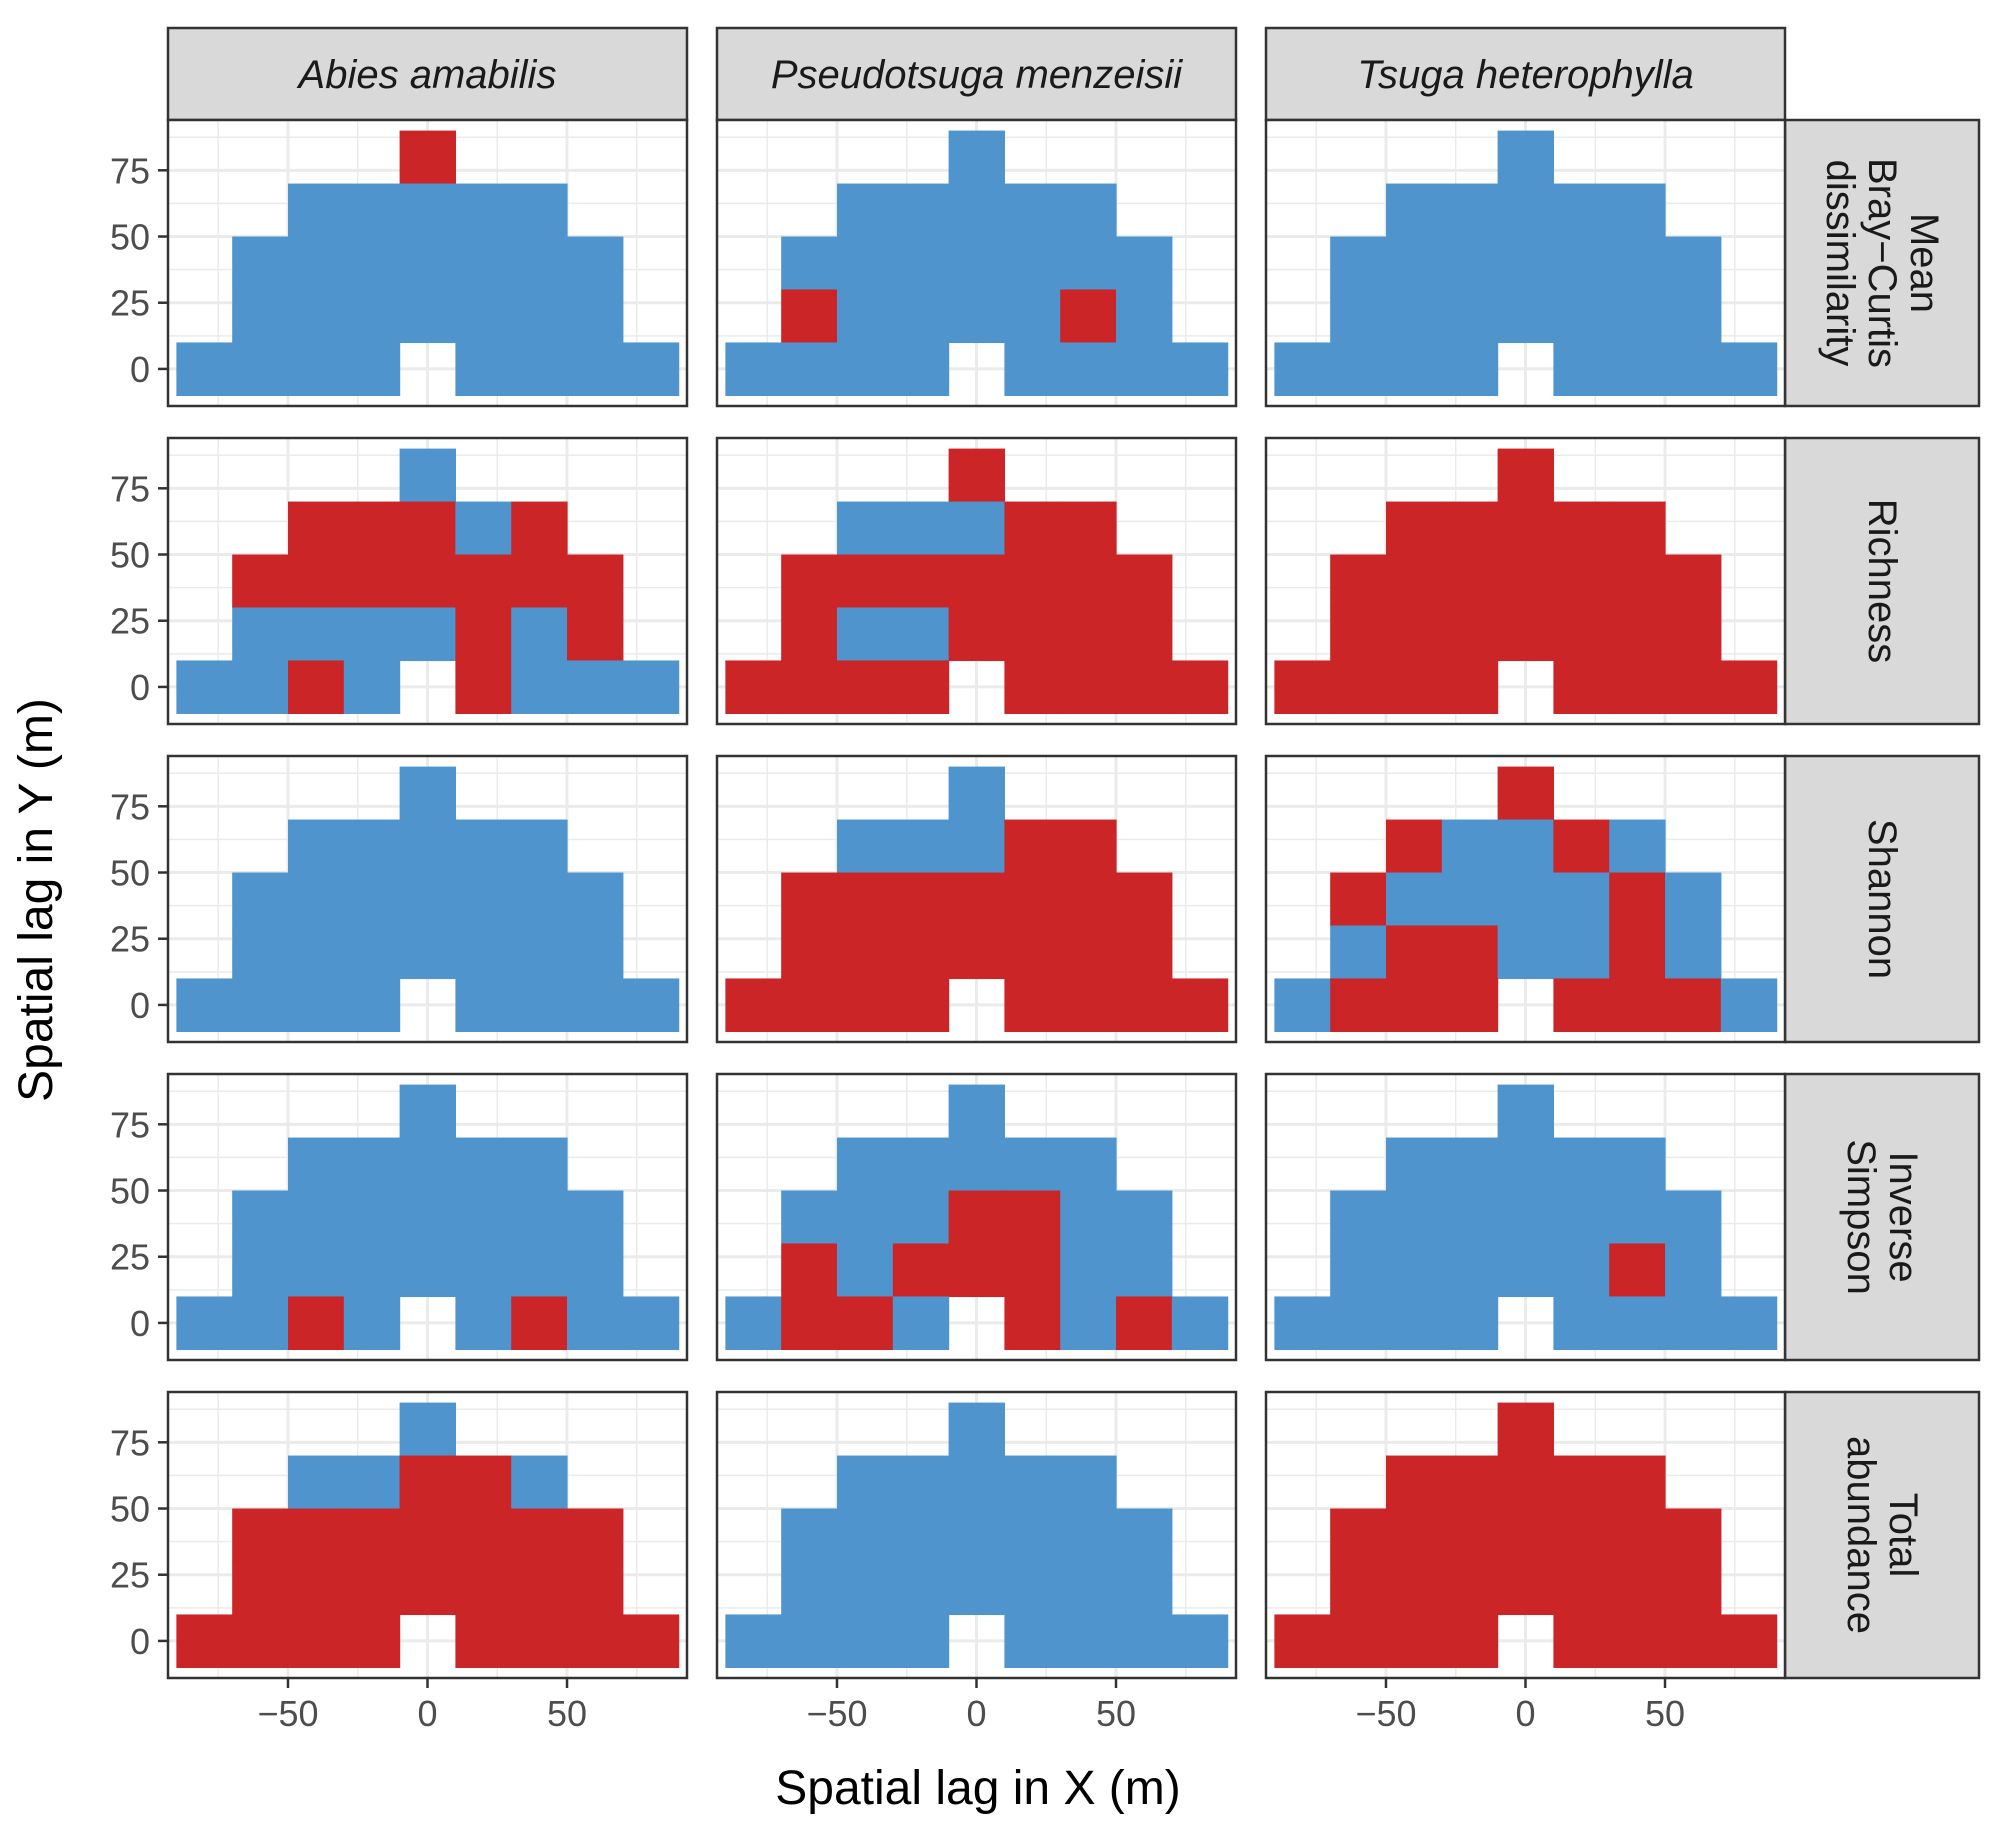 This screenshot has height=1836, width=1998. I want to click on row-strip-label: Richness, so click(1882, 581).